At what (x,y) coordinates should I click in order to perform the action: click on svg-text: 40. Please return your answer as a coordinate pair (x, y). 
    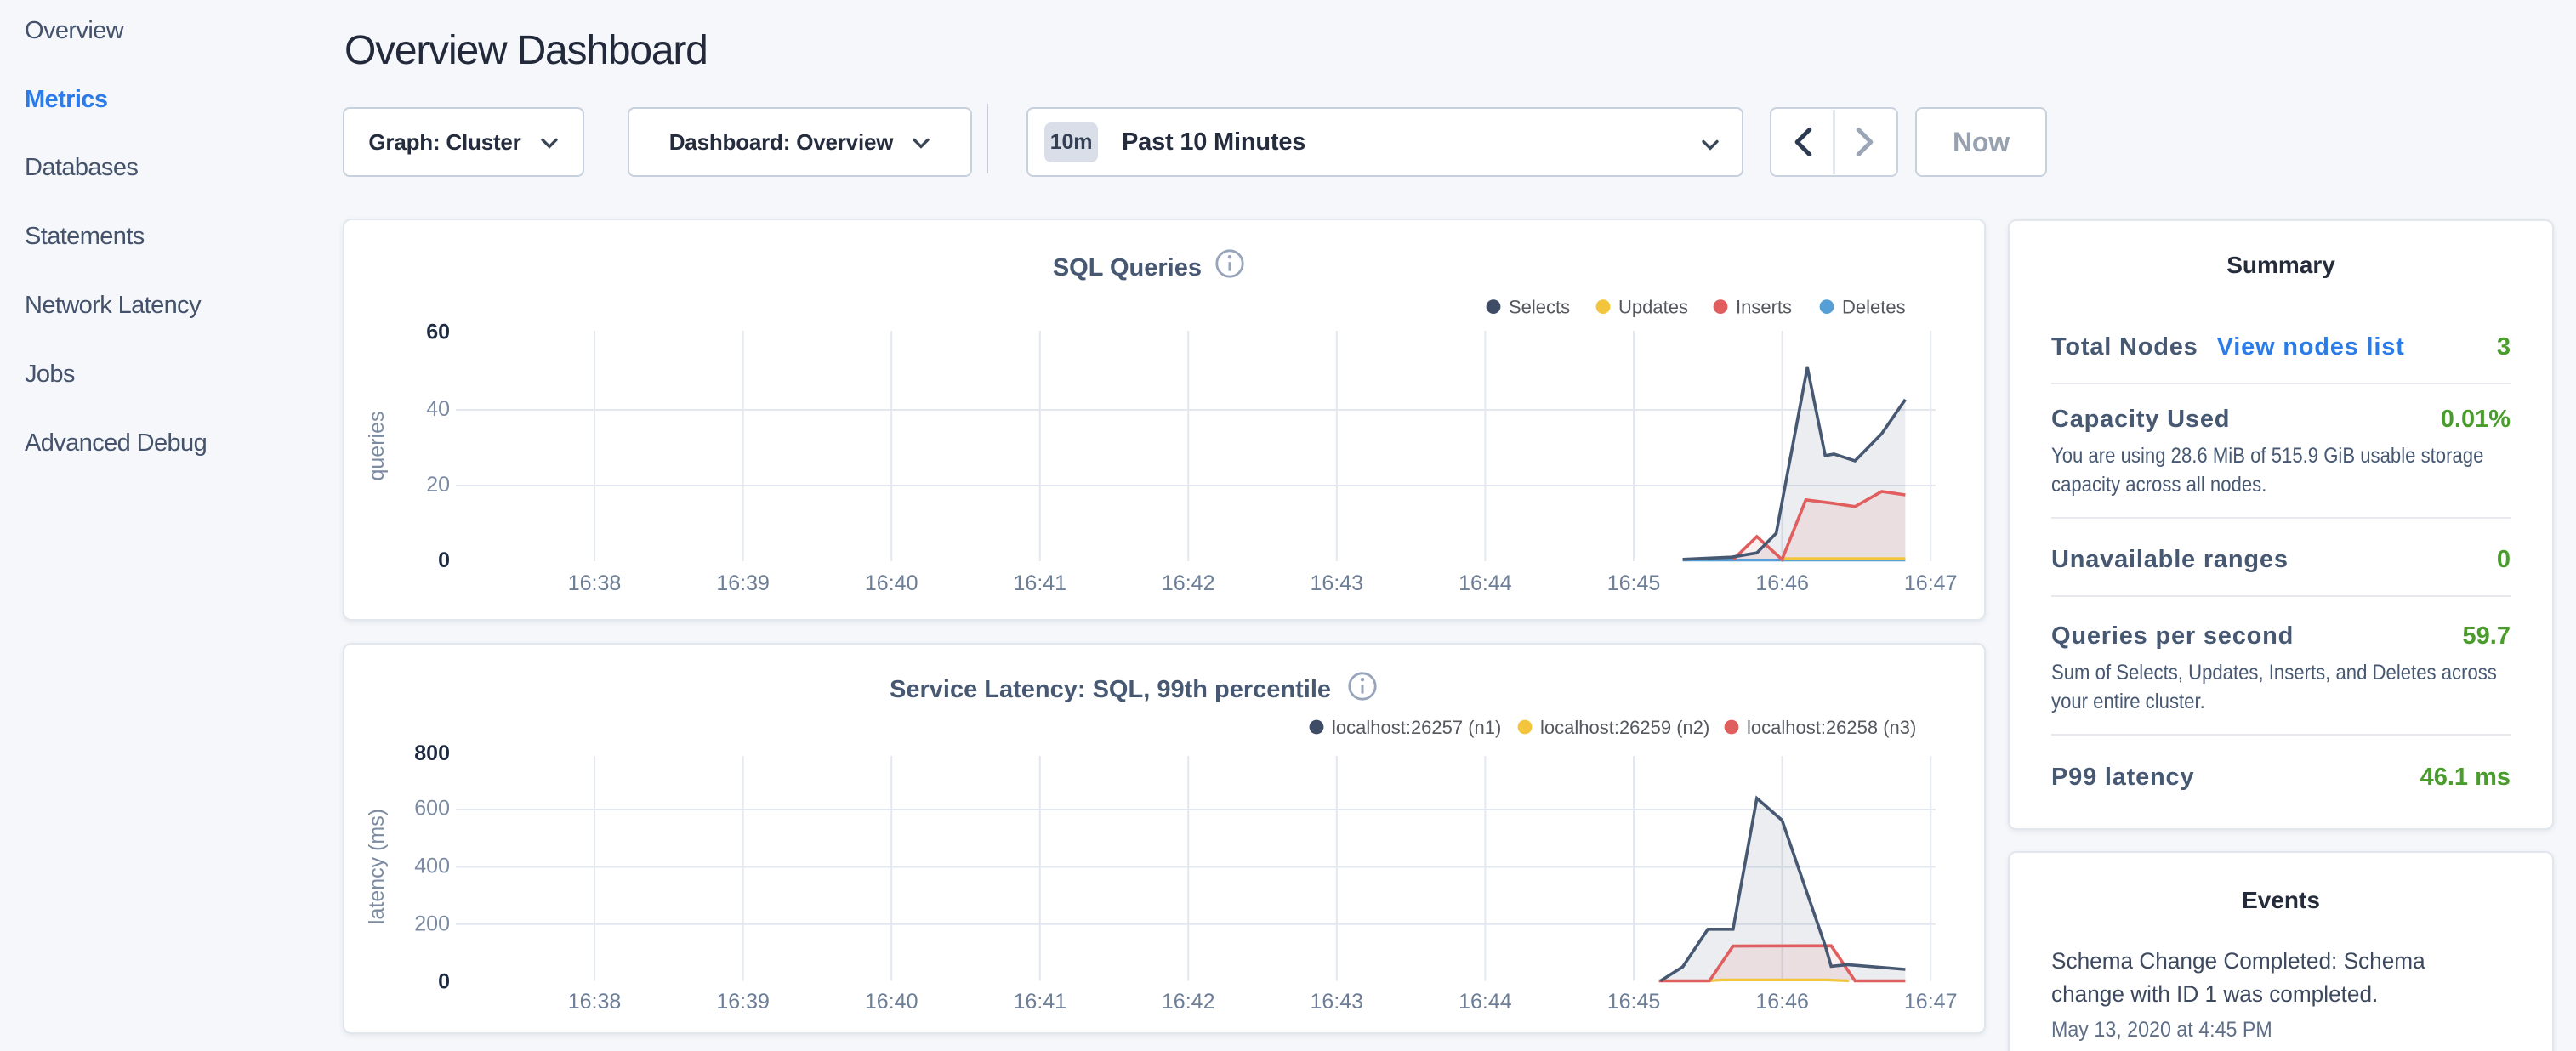
    Looking at the image, I should click on (438, 409).